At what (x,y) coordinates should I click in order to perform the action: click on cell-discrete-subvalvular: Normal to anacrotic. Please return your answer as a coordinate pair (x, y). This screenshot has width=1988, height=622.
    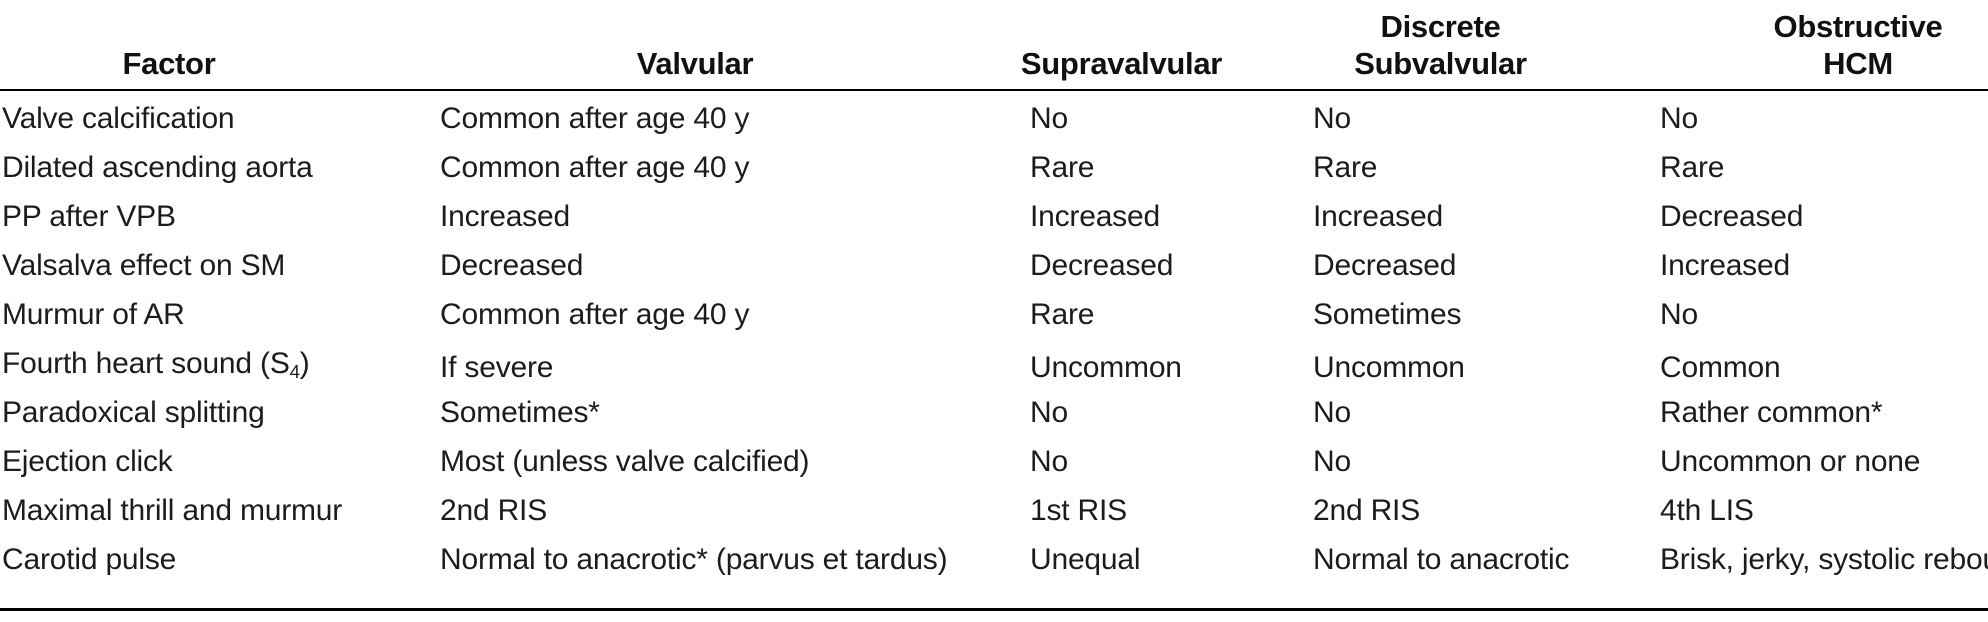
    Looking at the image, I should click on (1441, 559).